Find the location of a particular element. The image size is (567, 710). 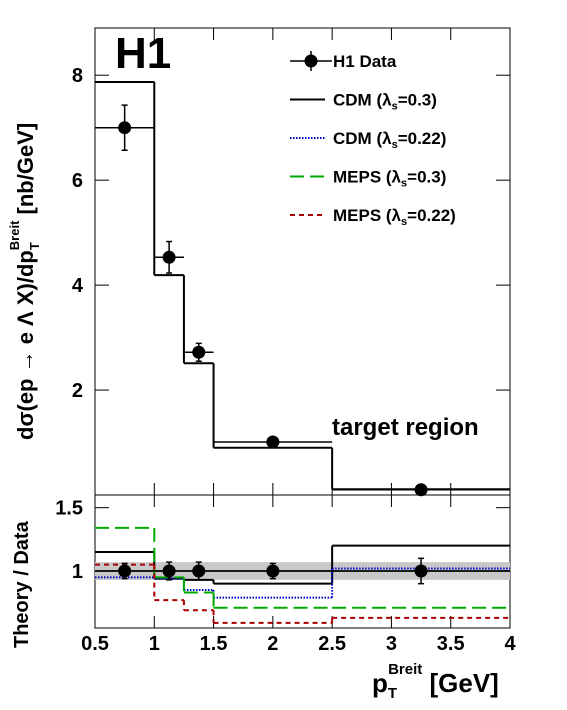

x-label-sup: Breit is located at coordinates (405, 669).